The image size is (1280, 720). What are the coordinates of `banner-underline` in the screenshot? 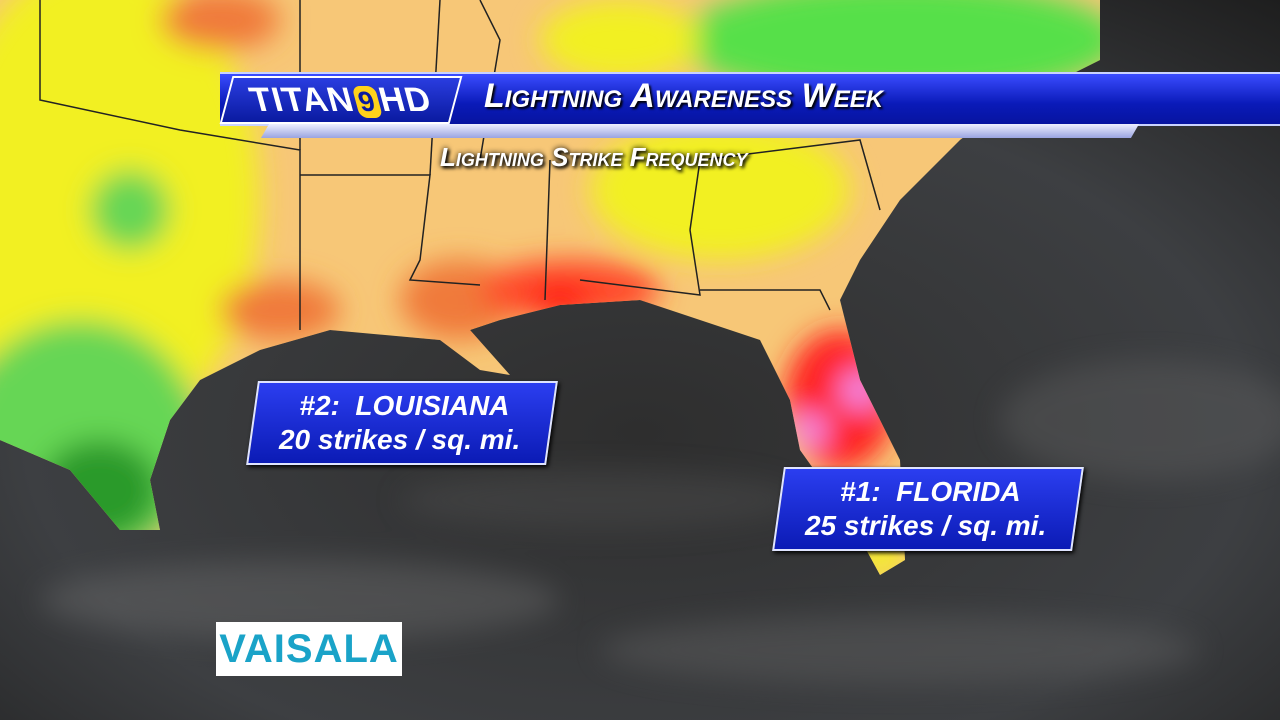 It's located at (700, 131).